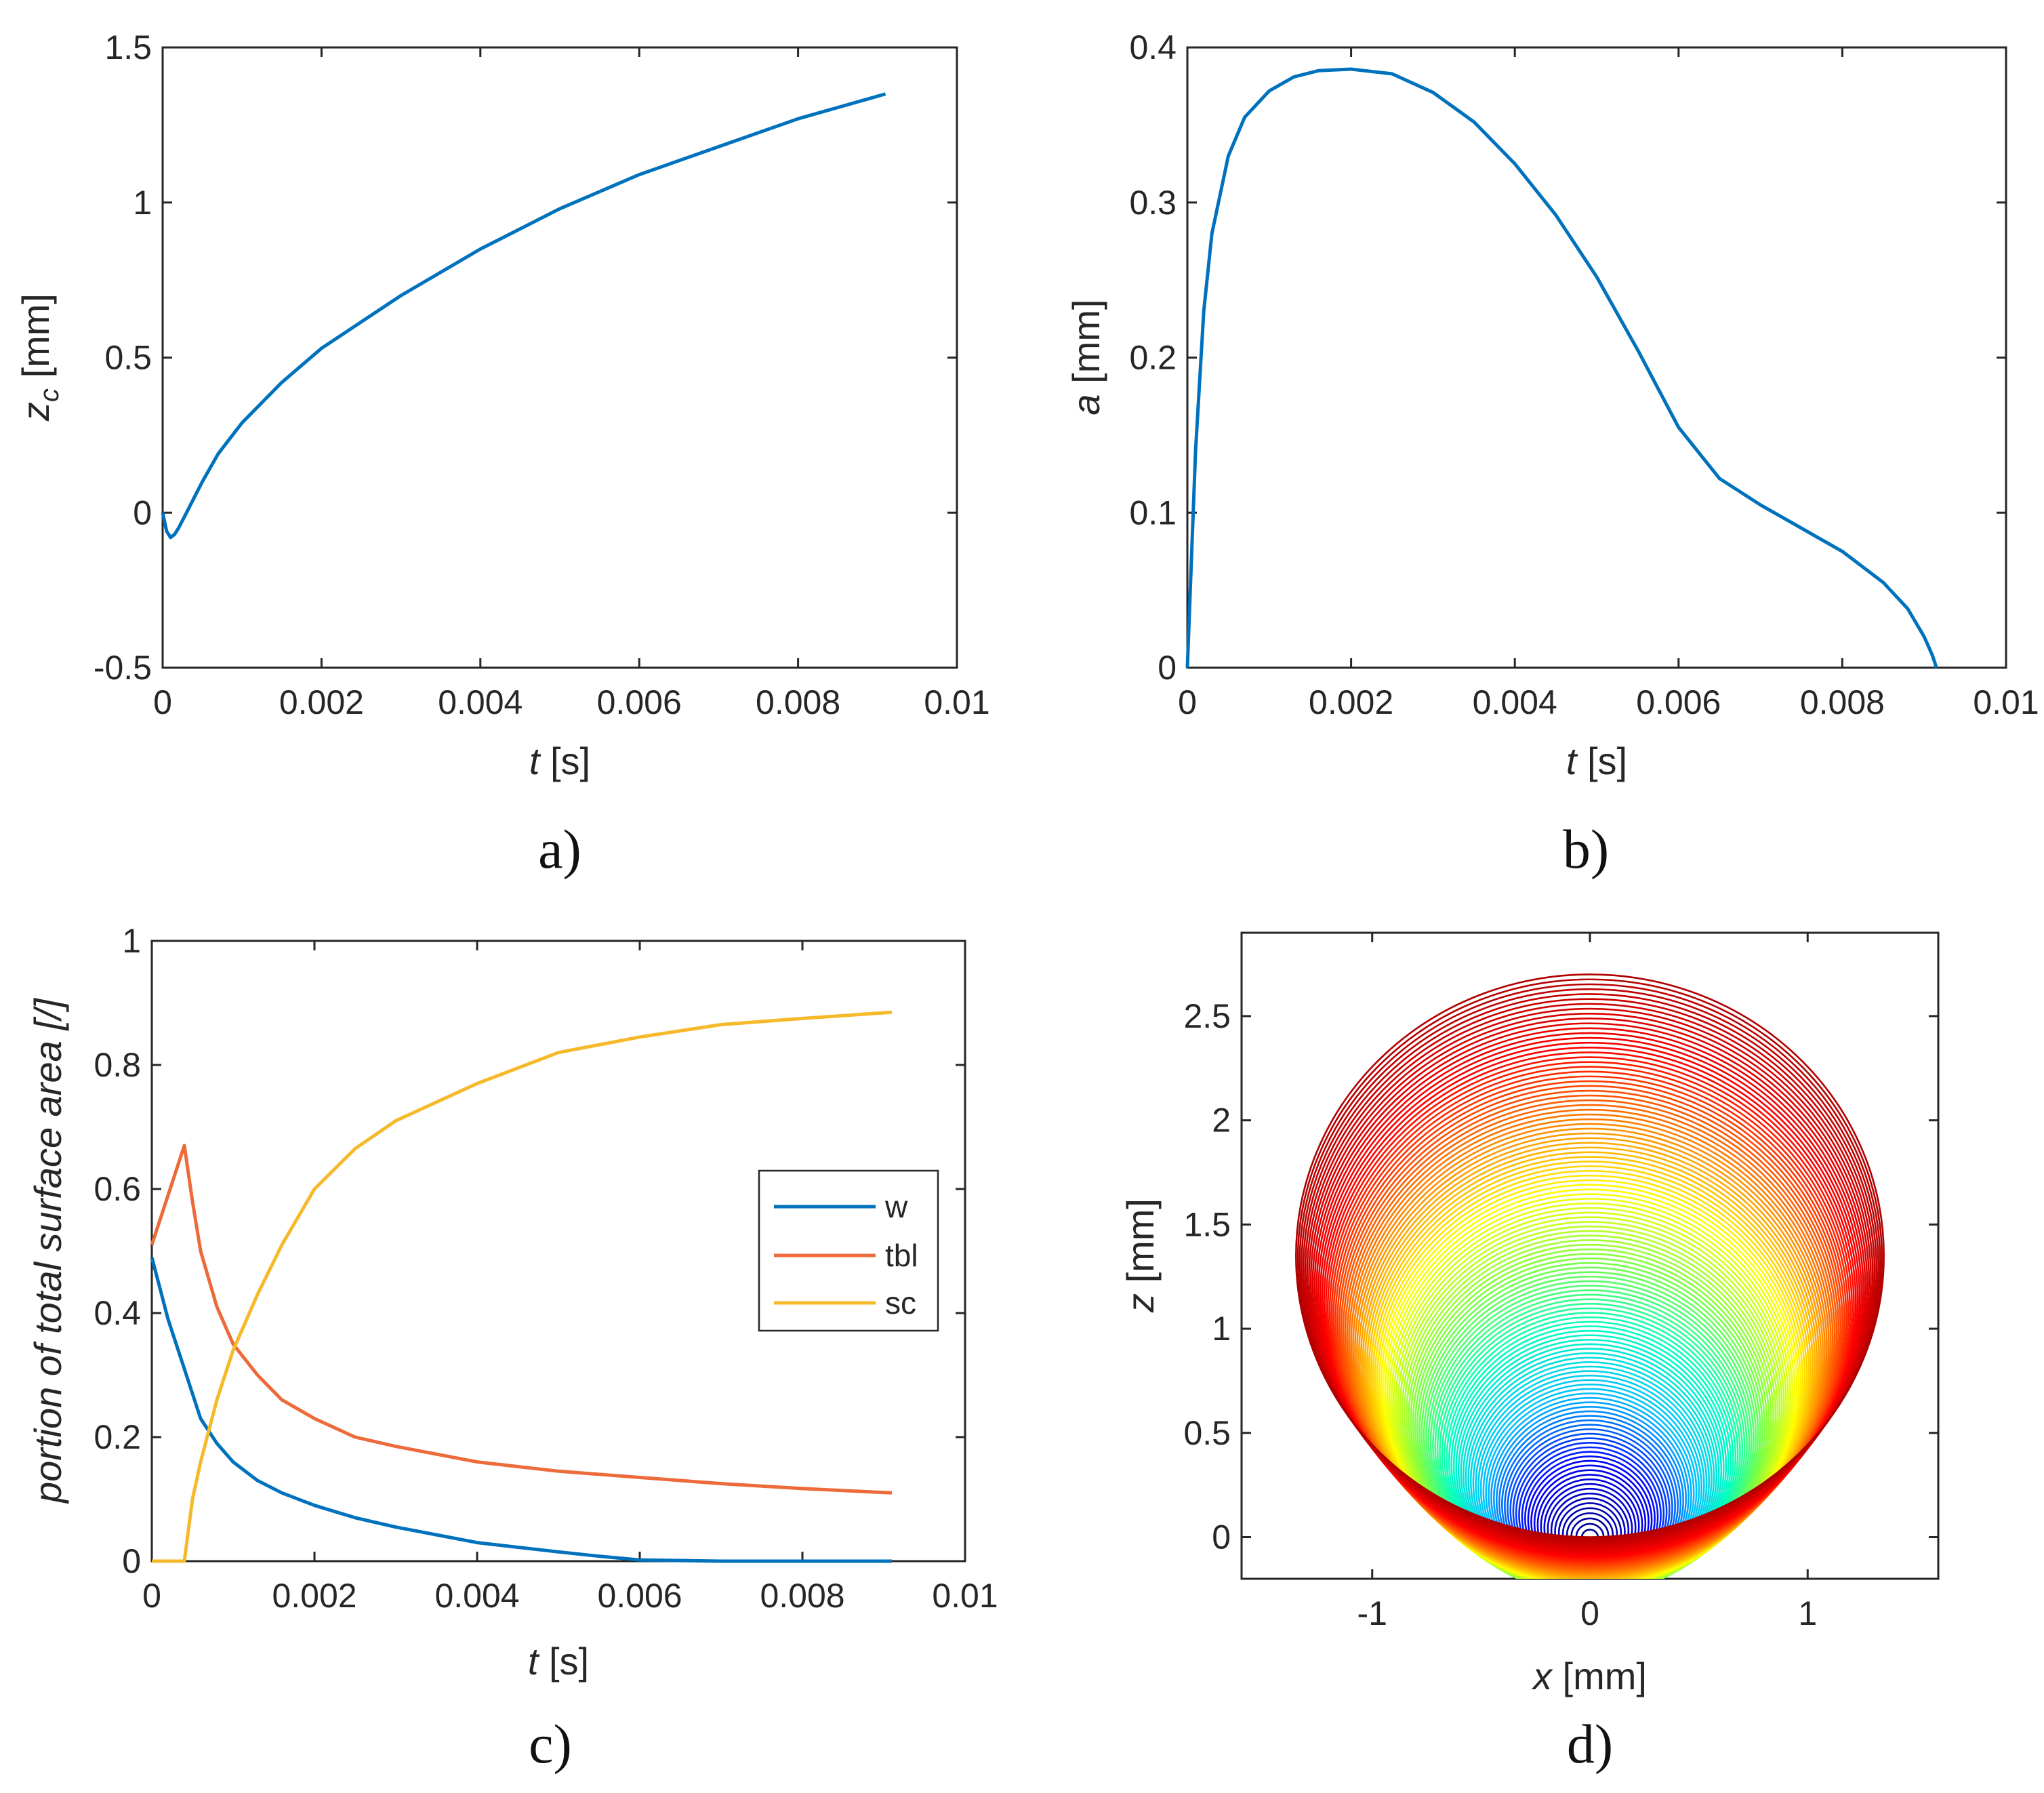 The height and width of the screenshot is (1793, 2044). Describe the element at coordinates (1153, 203) in the screenshot. I see `y-tick-label: 0.3` at that location.